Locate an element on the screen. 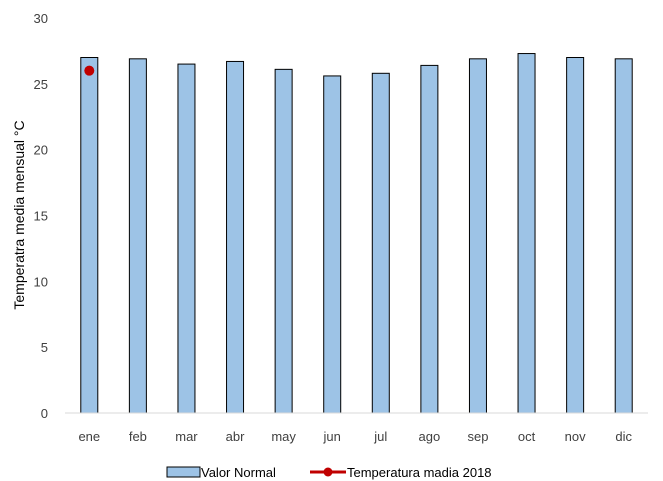  y-tick-label: 30 is located at coordinates (41, 18).